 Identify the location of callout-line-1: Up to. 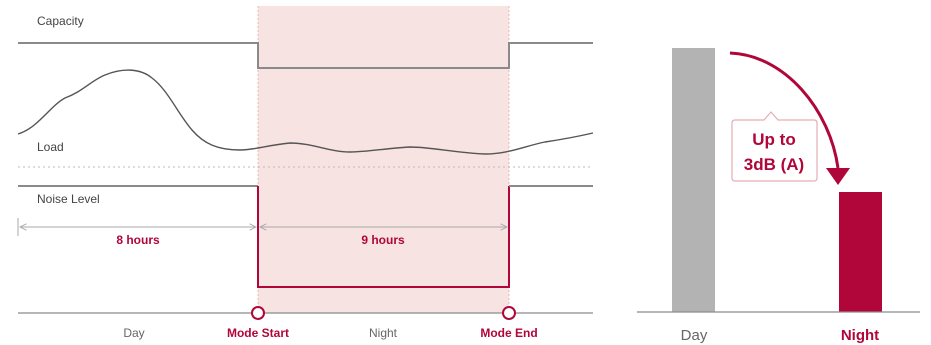
(773, 139).